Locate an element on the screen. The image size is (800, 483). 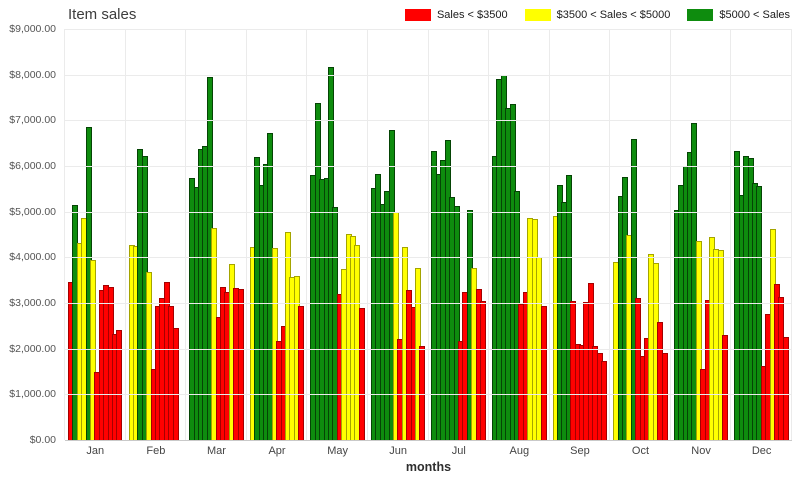
x-tick-label: Oct is located at coordinates (640, 451).